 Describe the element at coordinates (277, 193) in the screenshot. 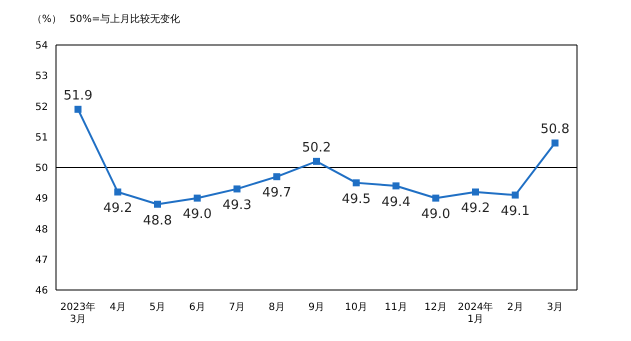

I see `data-label: 49.7` at that location.